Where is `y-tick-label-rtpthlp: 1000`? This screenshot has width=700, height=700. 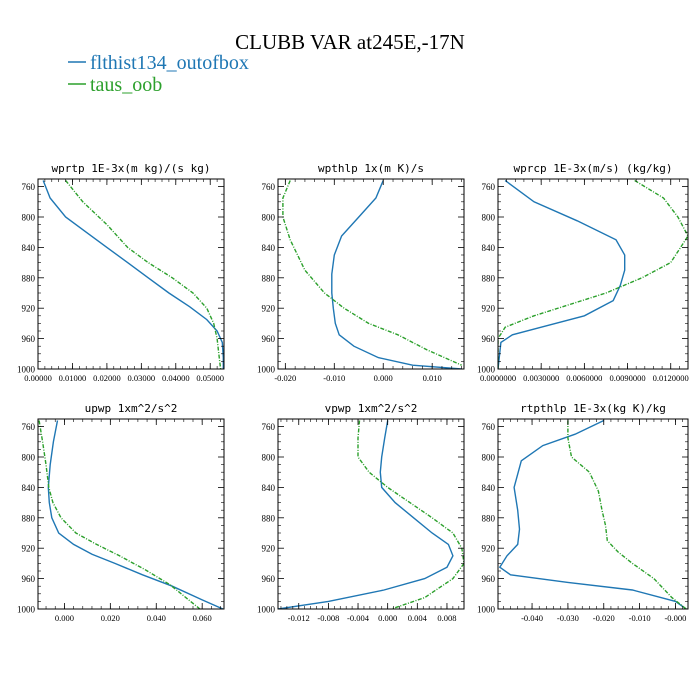 y-tick-label-rtpthlp: 1000 is located at coordinates (486, 610).